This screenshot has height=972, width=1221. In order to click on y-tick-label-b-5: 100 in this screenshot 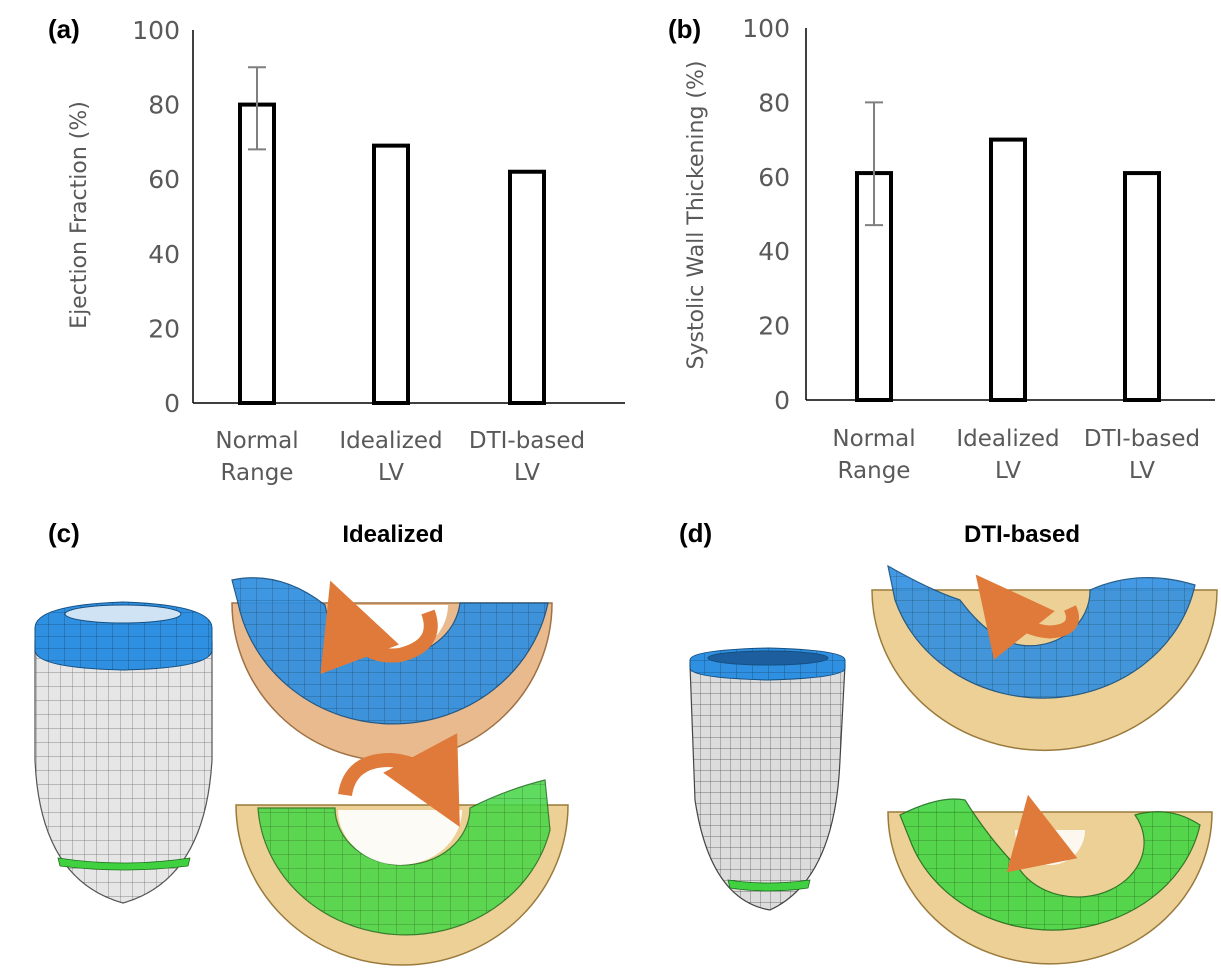, I will do `click(766, 28)`.